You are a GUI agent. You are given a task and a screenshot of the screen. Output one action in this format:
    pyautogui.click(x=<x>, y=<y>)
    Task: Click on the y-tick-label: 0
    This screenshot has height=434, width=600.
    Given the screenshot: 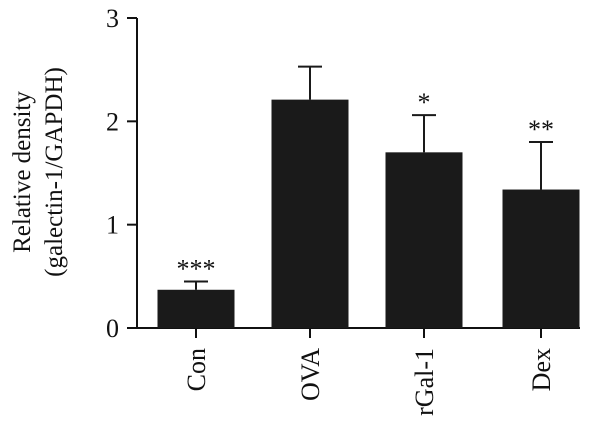 What is the action you would take?
    pyautogui.click(x=112, y=328)
    